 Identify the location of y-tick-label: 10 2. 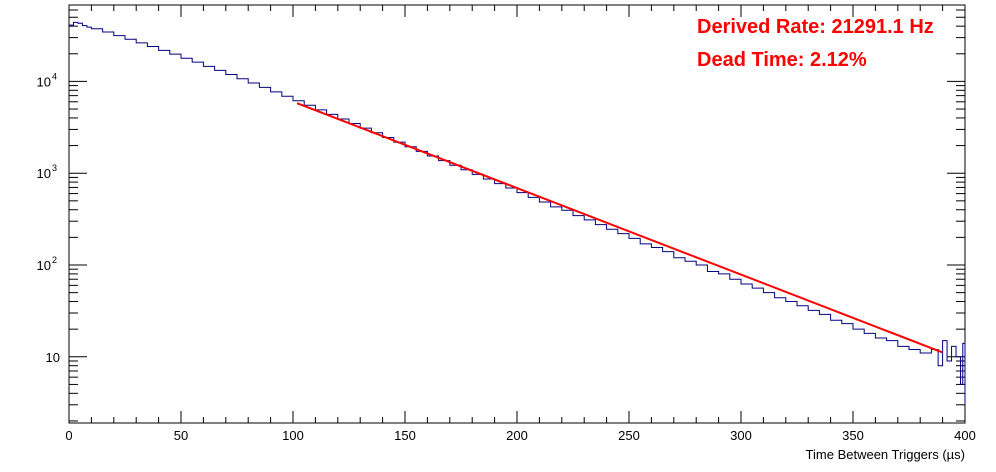
(47, 264).